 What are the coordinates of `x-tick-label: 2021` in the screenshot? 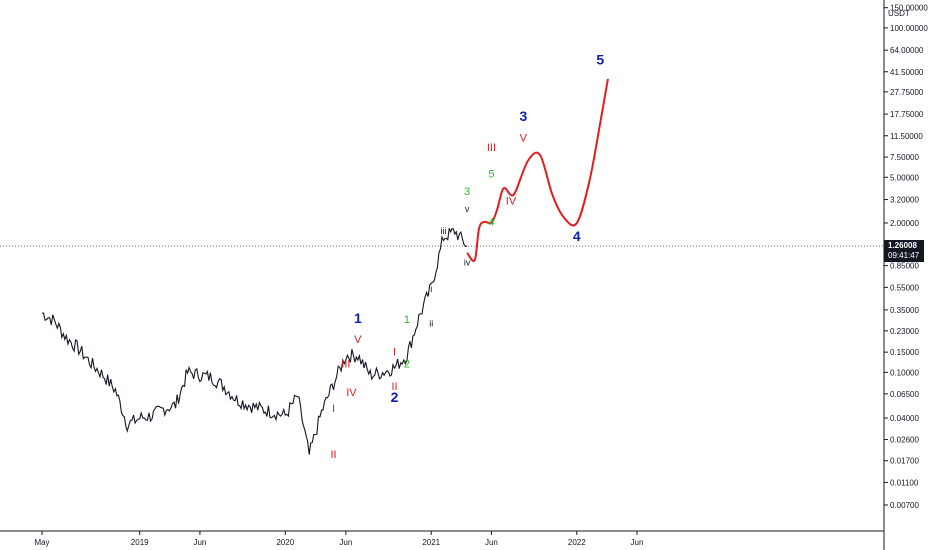 It's located at (431, 542).